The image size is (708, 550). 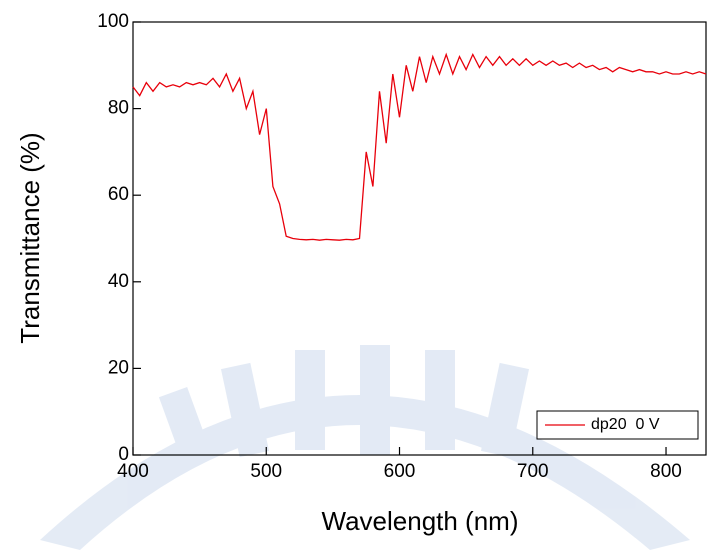 I want to click on x-tick-label: 800, so click(x=666, y=471).